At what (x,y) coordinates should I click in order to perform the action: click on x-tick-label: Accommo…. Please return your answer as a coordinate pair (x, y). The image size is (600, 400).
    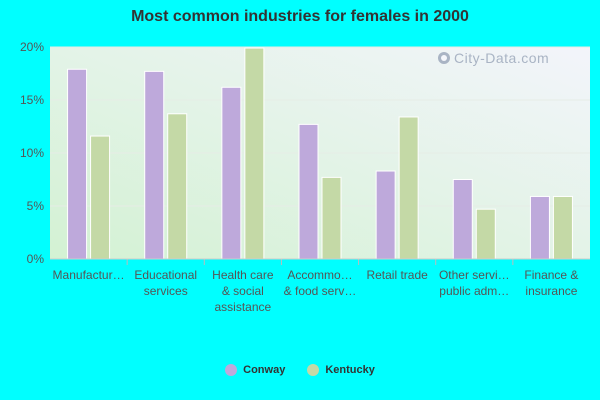
    Looking at the image, I should click on (319, 275).